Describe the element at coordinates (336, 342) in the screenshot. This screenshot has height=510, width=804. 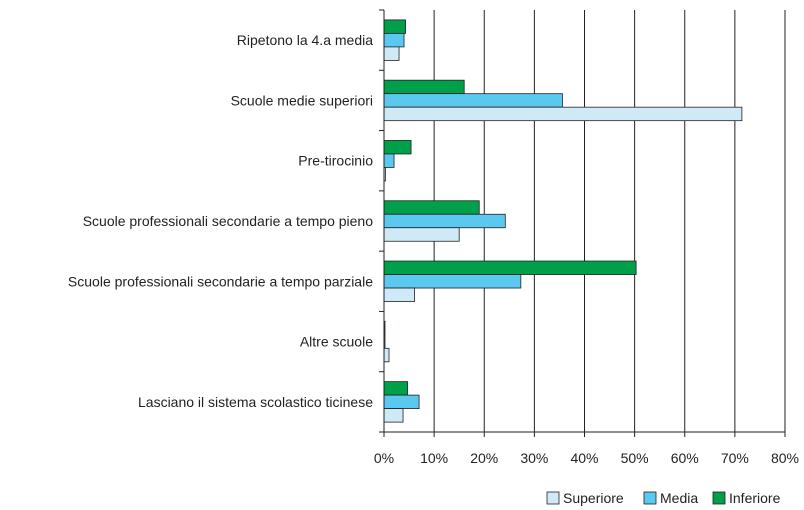
I see `category-label: Altre scuole` at that location.